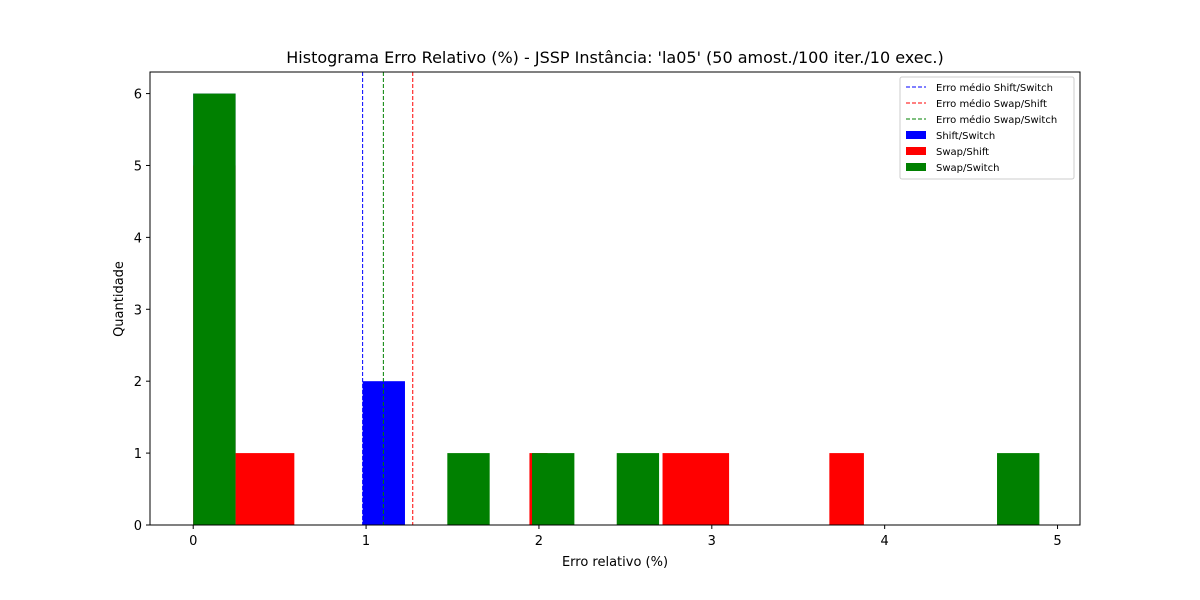 Image resolution: width=1200 pixels, height=600 pixels. What do you see at coordinates (991, 104) in the screenshot?
I see `legend-label: Erro médio Swap/Shift` at bounding box center [991, 104].